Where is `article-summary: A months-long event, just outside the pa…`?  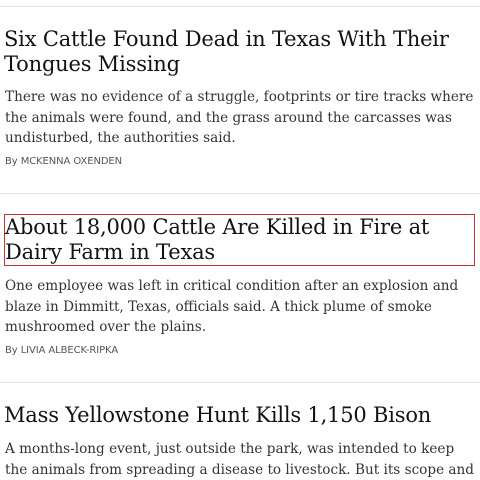 article-summary: A months-long event, just outside the pa… is located at coordinates (239, 459).